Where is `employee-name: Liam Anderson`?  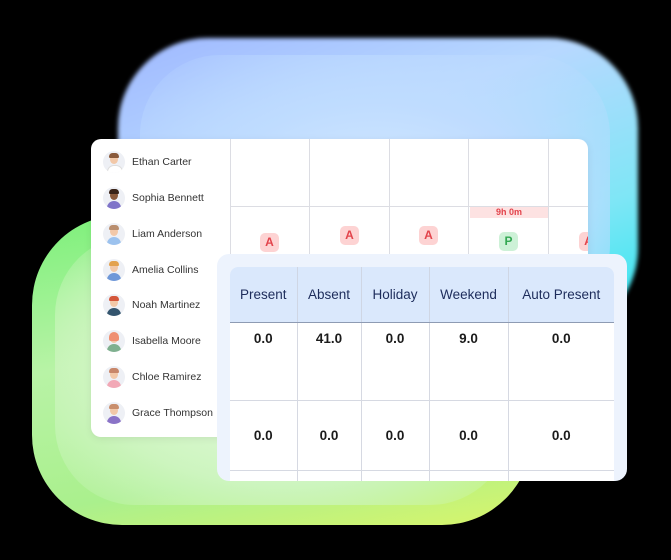
employee-name: Liam Anderson is located at coordinates (167, 234).